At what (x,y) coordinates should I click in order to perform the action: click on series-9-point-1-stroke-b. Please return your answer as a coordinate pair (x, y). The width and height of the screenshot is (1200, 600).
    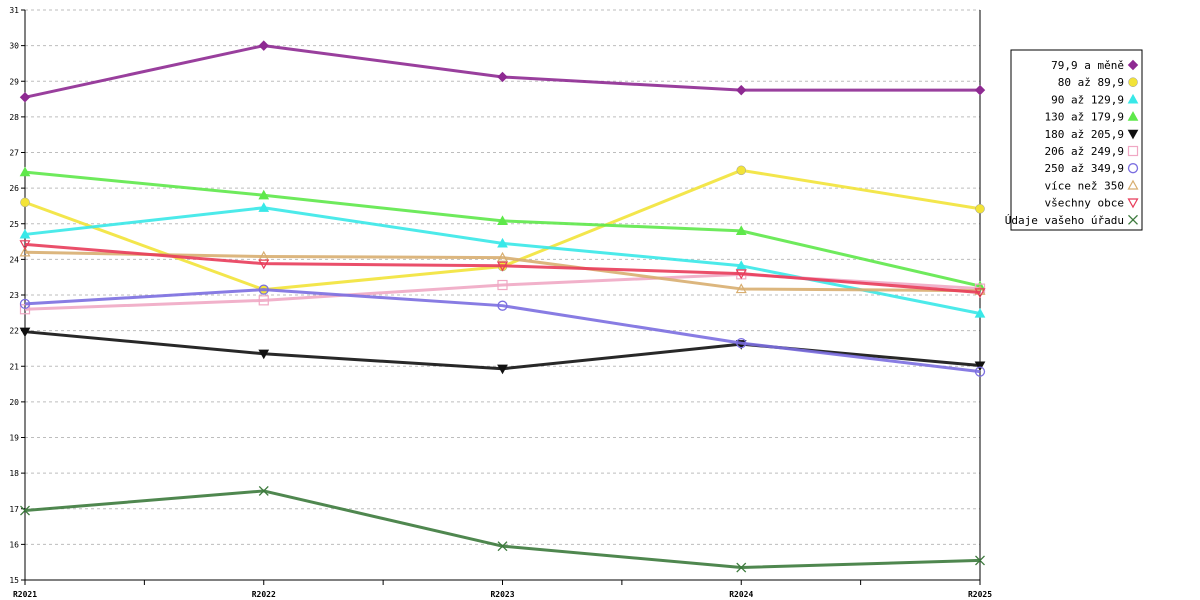
    Looking at the image, I should click on (263, 490).